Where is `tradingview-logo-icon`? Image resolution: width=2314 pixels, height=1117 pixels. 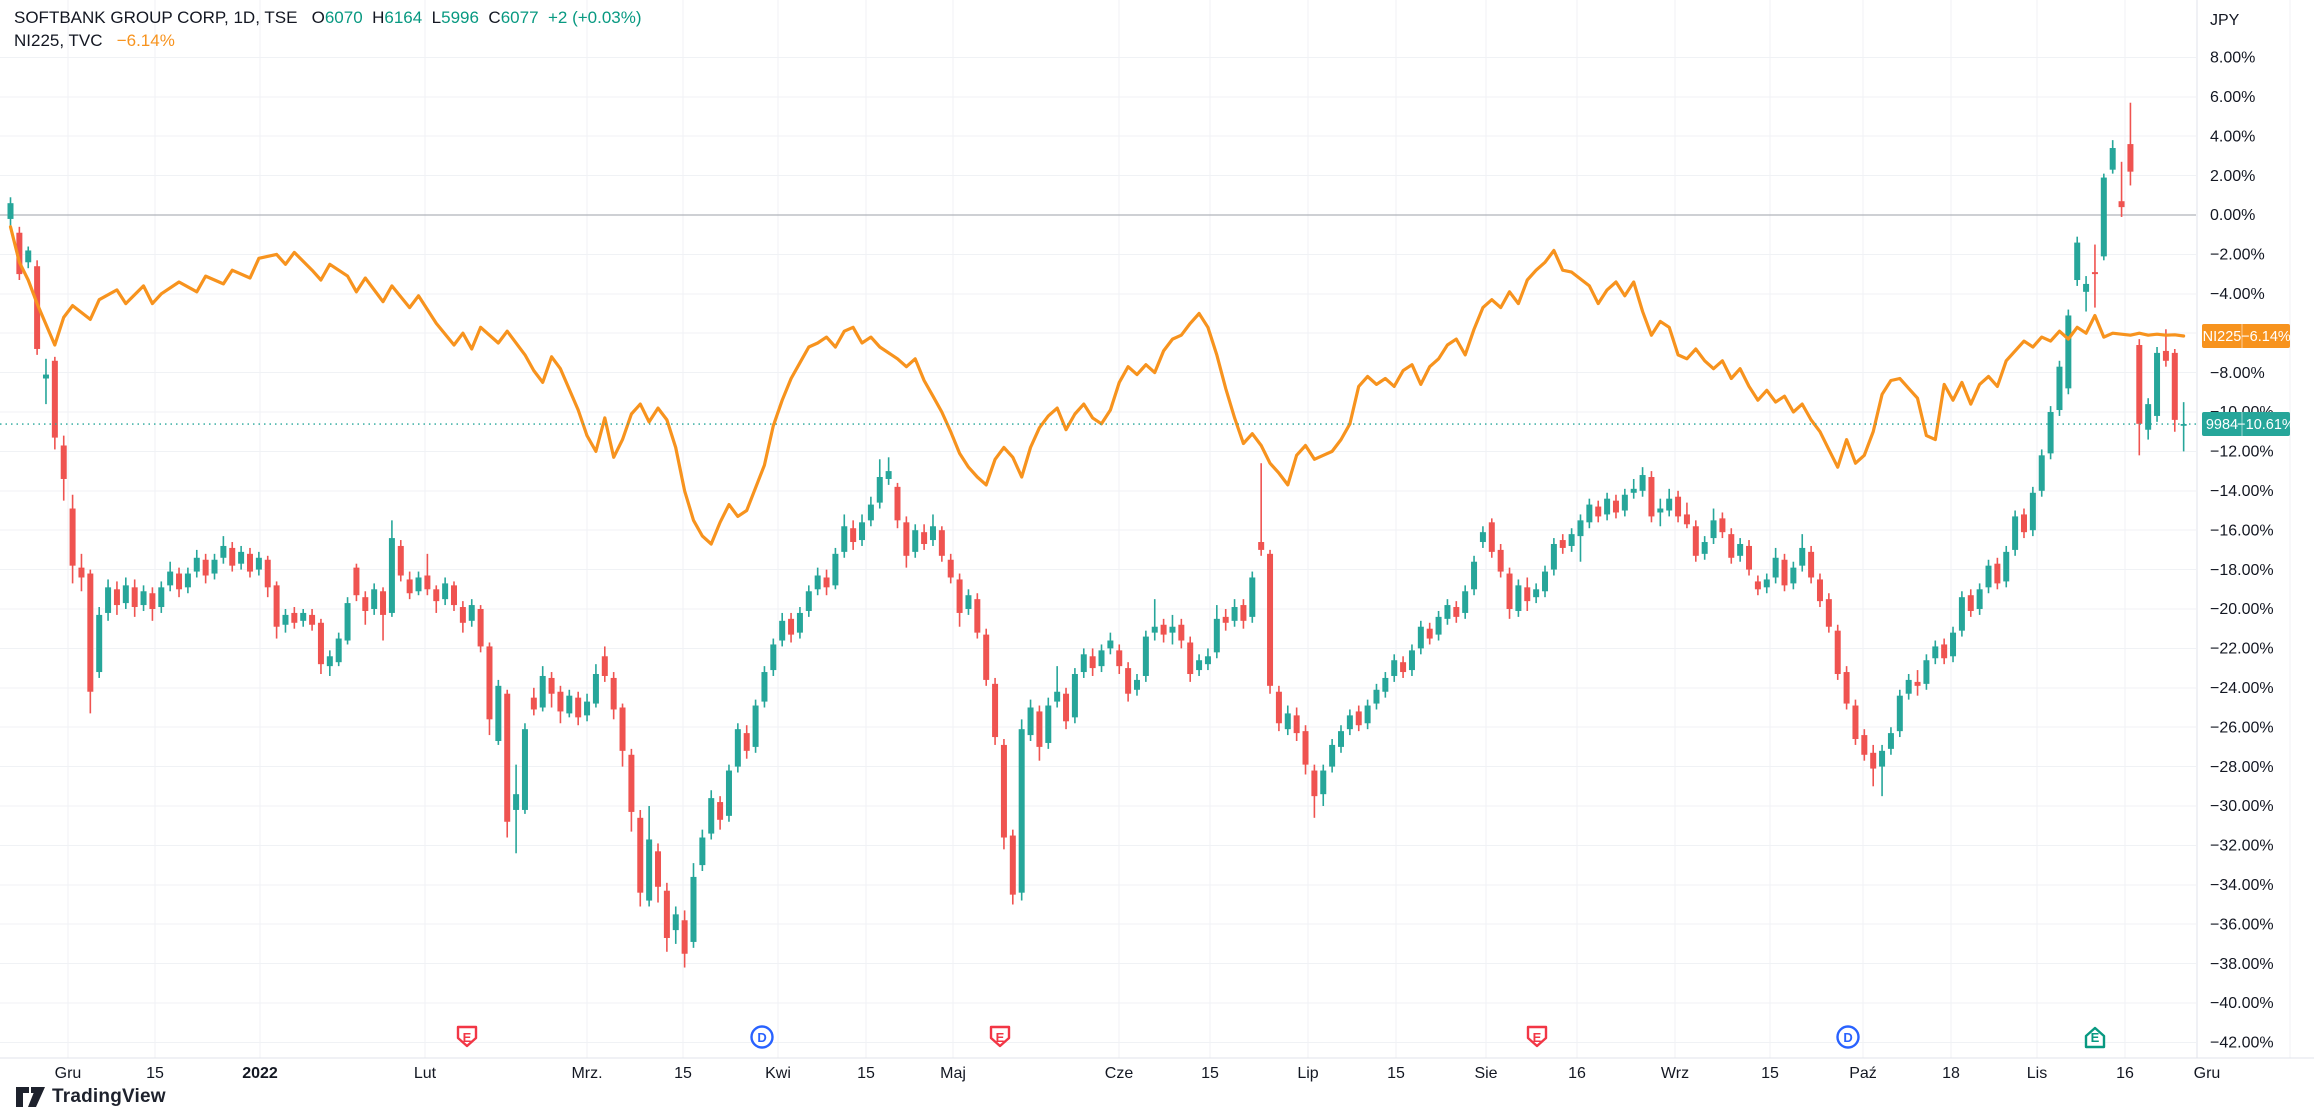 tradingview-logo-icon is located at coordinates (30, 1097).